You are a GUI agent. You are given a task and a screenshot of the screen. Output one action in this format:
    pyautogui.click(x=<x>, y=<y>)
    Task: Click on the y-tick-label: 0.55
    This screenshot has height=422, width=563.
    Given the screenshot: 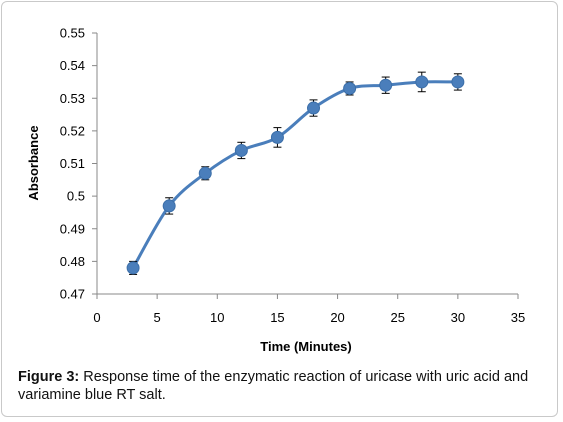 What is the action you would take?
    pyautogui.click(x=72, y=33)
    